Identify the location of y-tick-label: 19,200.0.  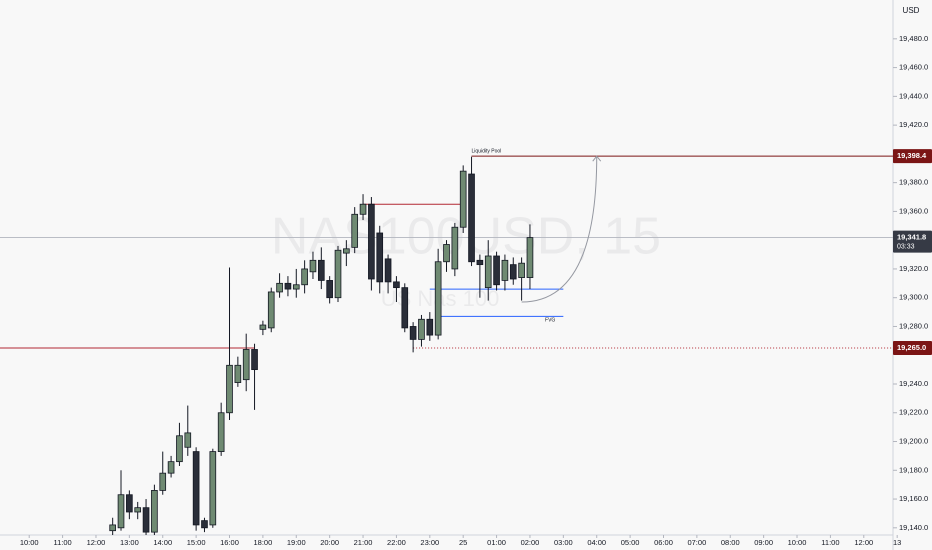
(913, 441).